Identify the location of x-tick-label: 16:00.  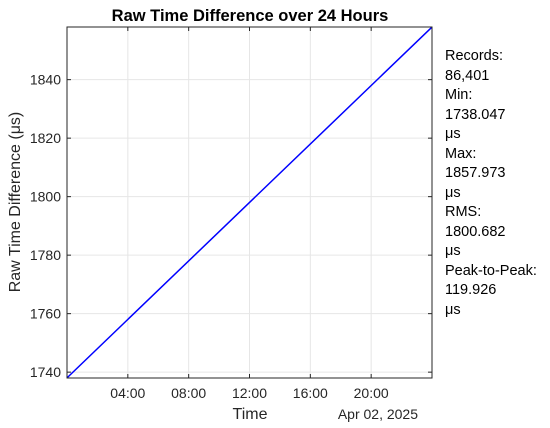
(310, 393).